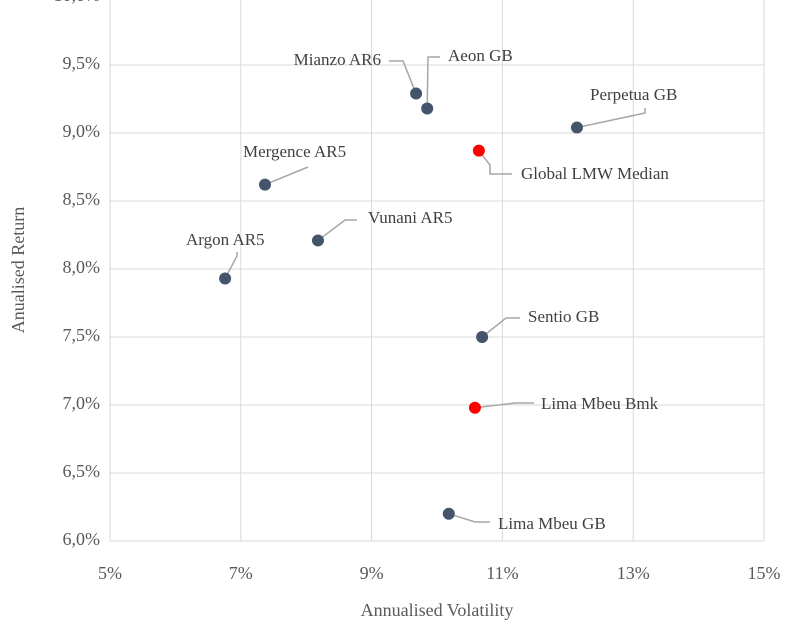 This screenshot has height=626, width=793. I want to click on y-tick-label: 8,5%, so click(82, 199).